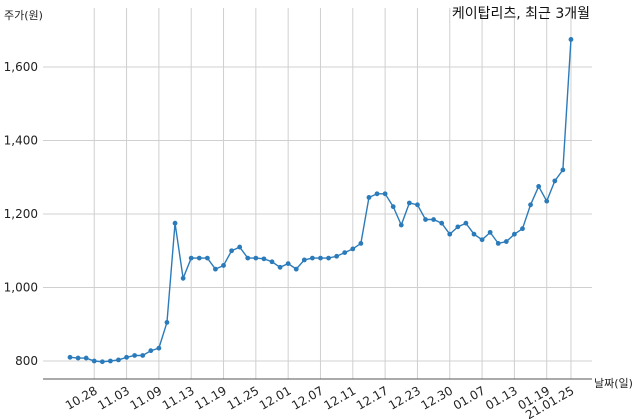 The height and width of the screenshot is (419, 640). What do you see at coordinates (113, 397) in the screenshot?
I see `x-tick-label: 11.03` at bounding box center [113, 397].